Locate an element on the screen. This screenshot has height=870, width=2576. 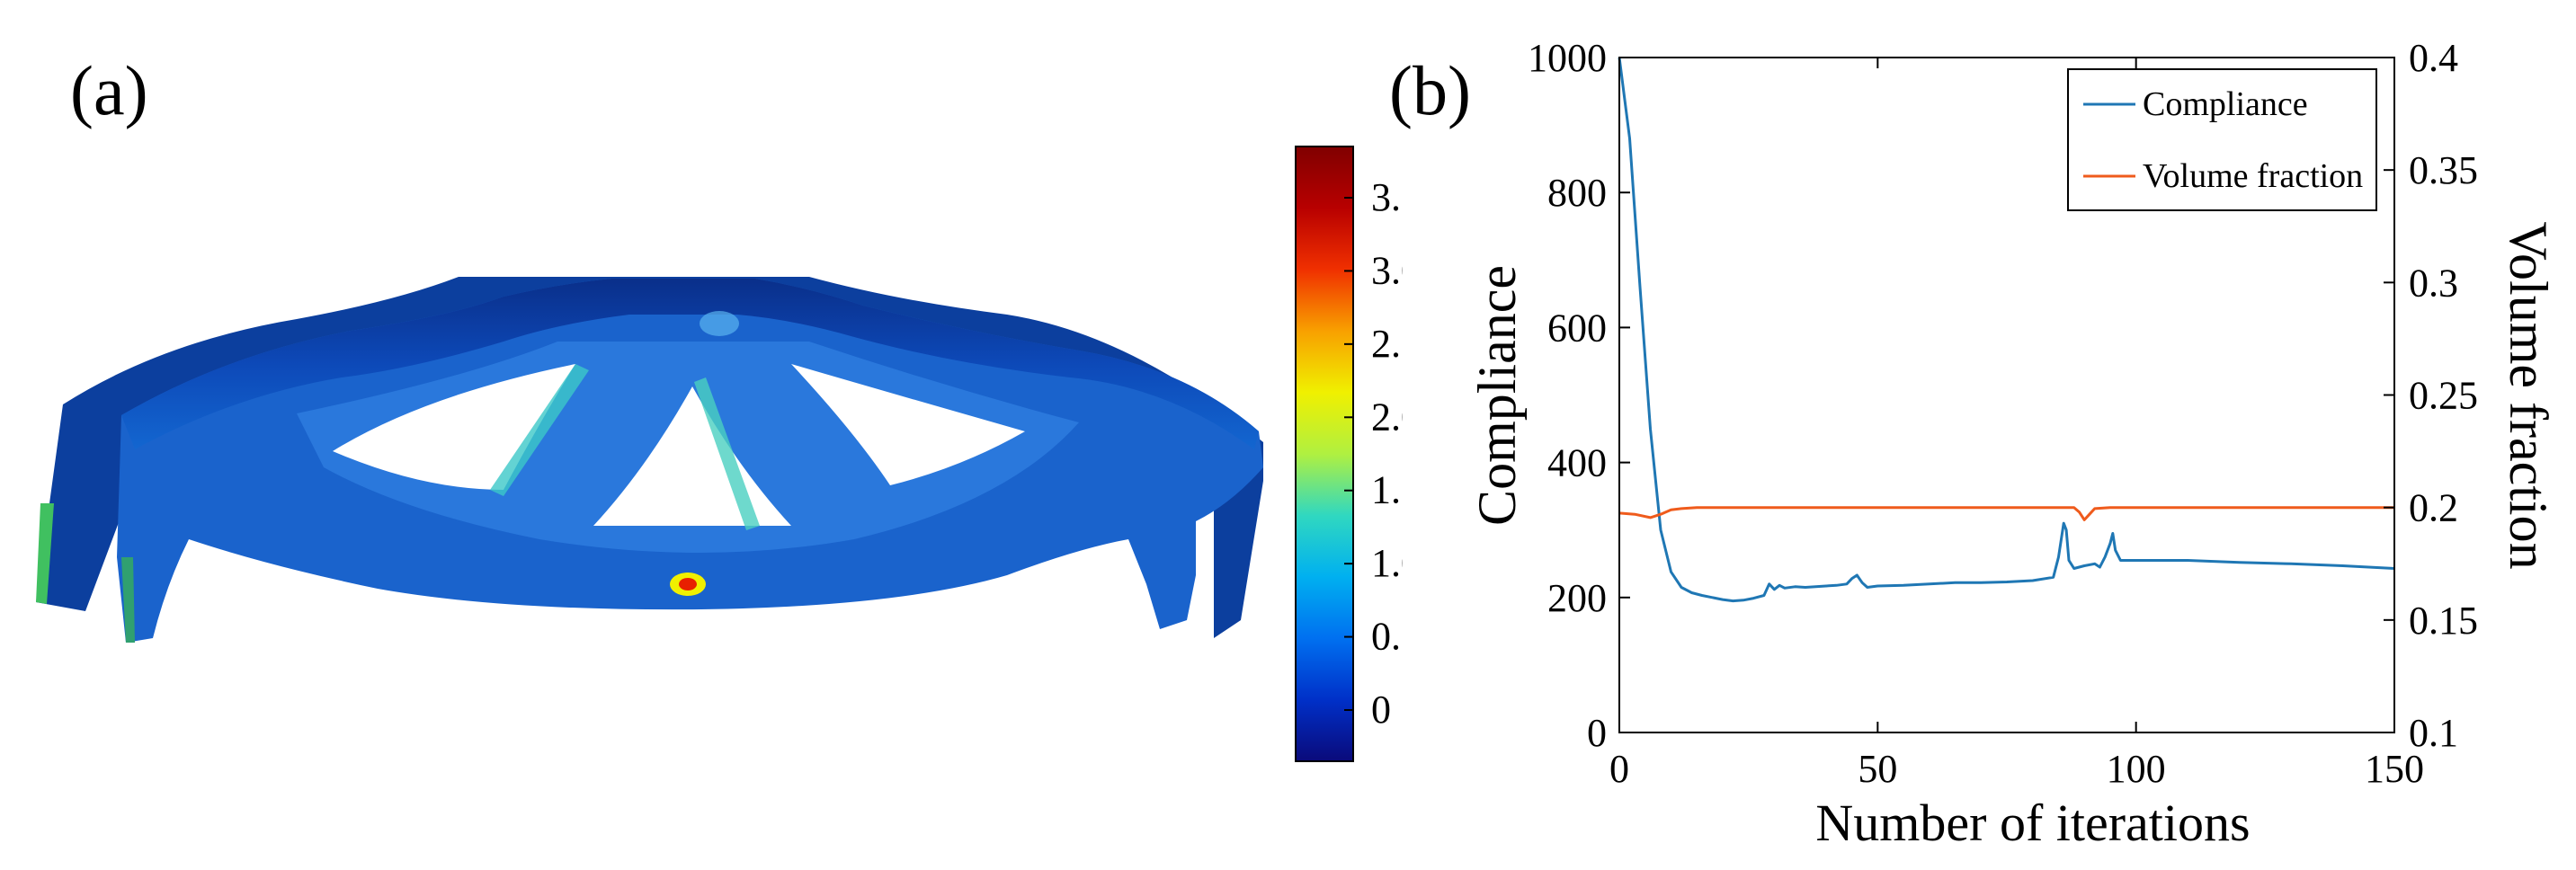
panel-a-label: (a) is located at coordinates (109, 90).